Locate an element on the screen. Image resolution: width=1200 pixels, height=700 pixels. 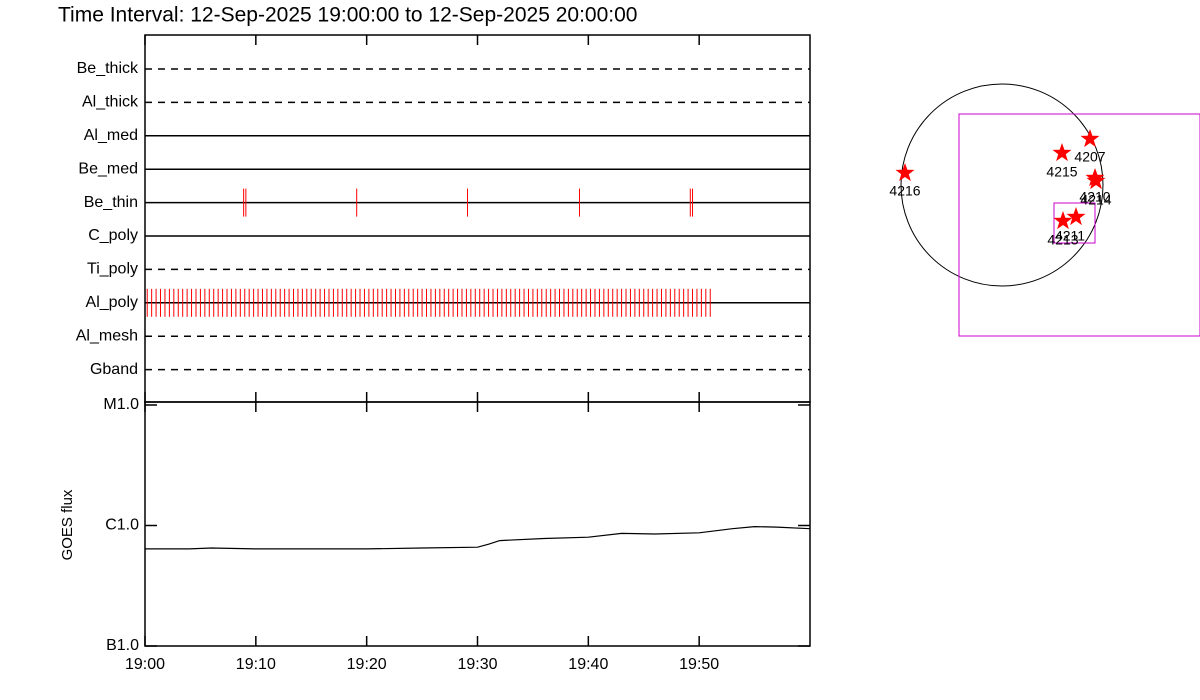
row-label: Al_thick is located at coordinates (110, 102).